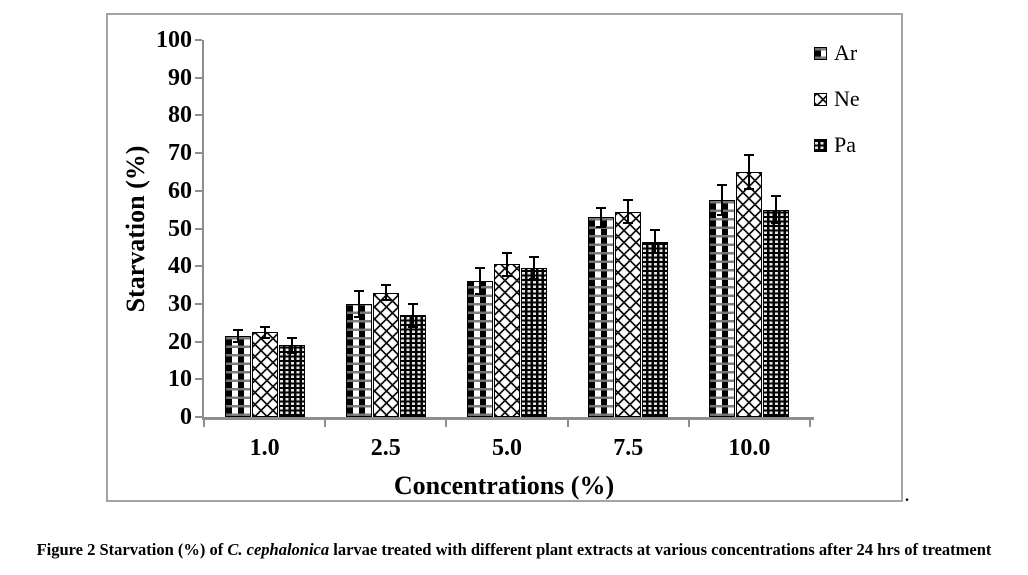 The width and height of the screenshot is (1028, 575). What do you see at coordinates (237, 376) in the screenshot?
I see `bar-ar-1.0` at bounding box center [237, 376].